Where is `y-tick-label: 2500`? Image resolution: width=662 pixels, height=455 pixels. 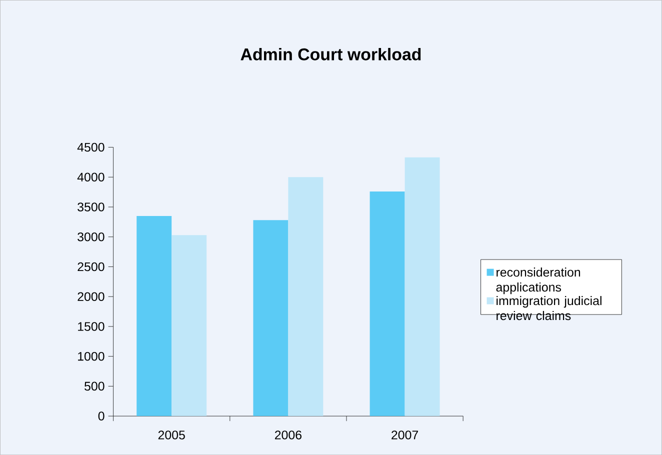 y-tick-label: 2500 is located at coordinates (91, 267).